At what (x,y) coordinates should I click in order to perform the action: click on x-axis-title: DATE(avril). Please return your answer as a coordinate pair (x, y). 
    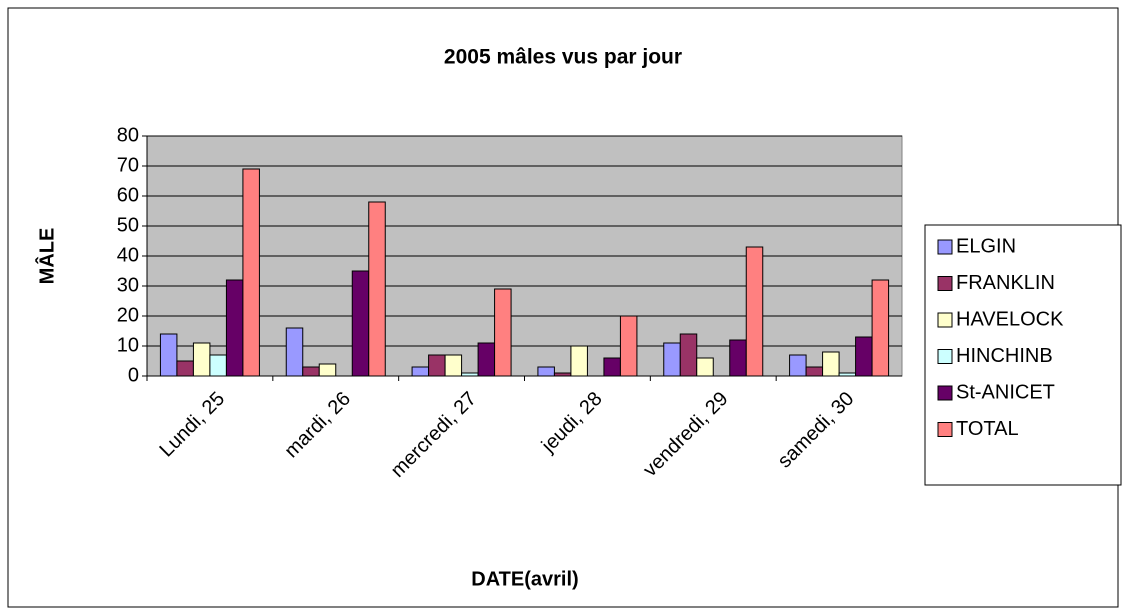
    Looking at the image, I should click on (524, 579).